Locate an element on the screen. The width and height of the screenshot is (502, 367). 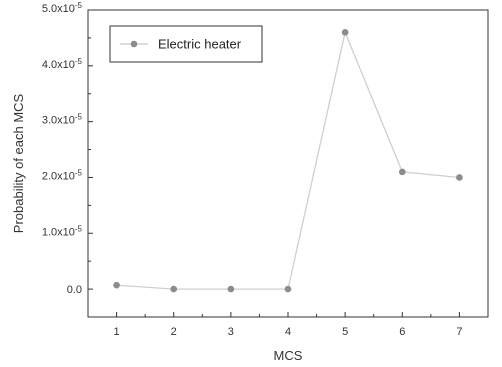
legend-label: Electric heater is located at coordinates (200, 44).